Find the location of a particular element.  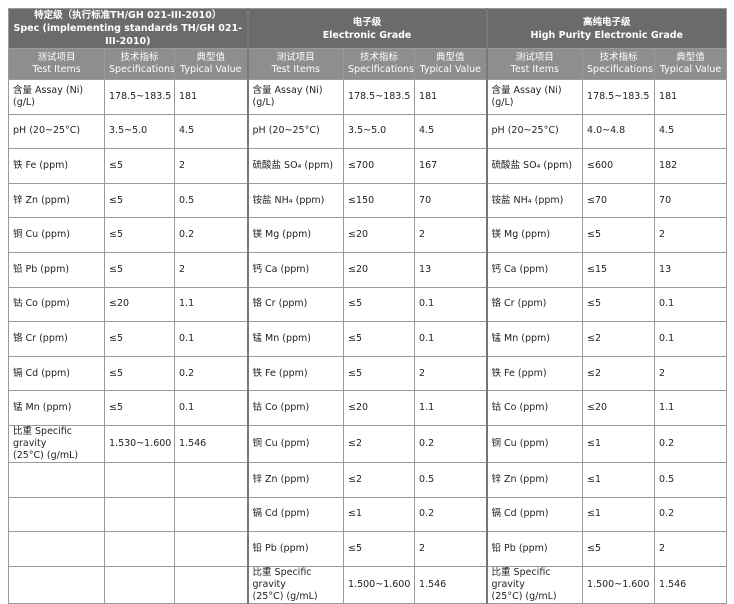

table-cell: 13 is located at coordinates (691, 269).